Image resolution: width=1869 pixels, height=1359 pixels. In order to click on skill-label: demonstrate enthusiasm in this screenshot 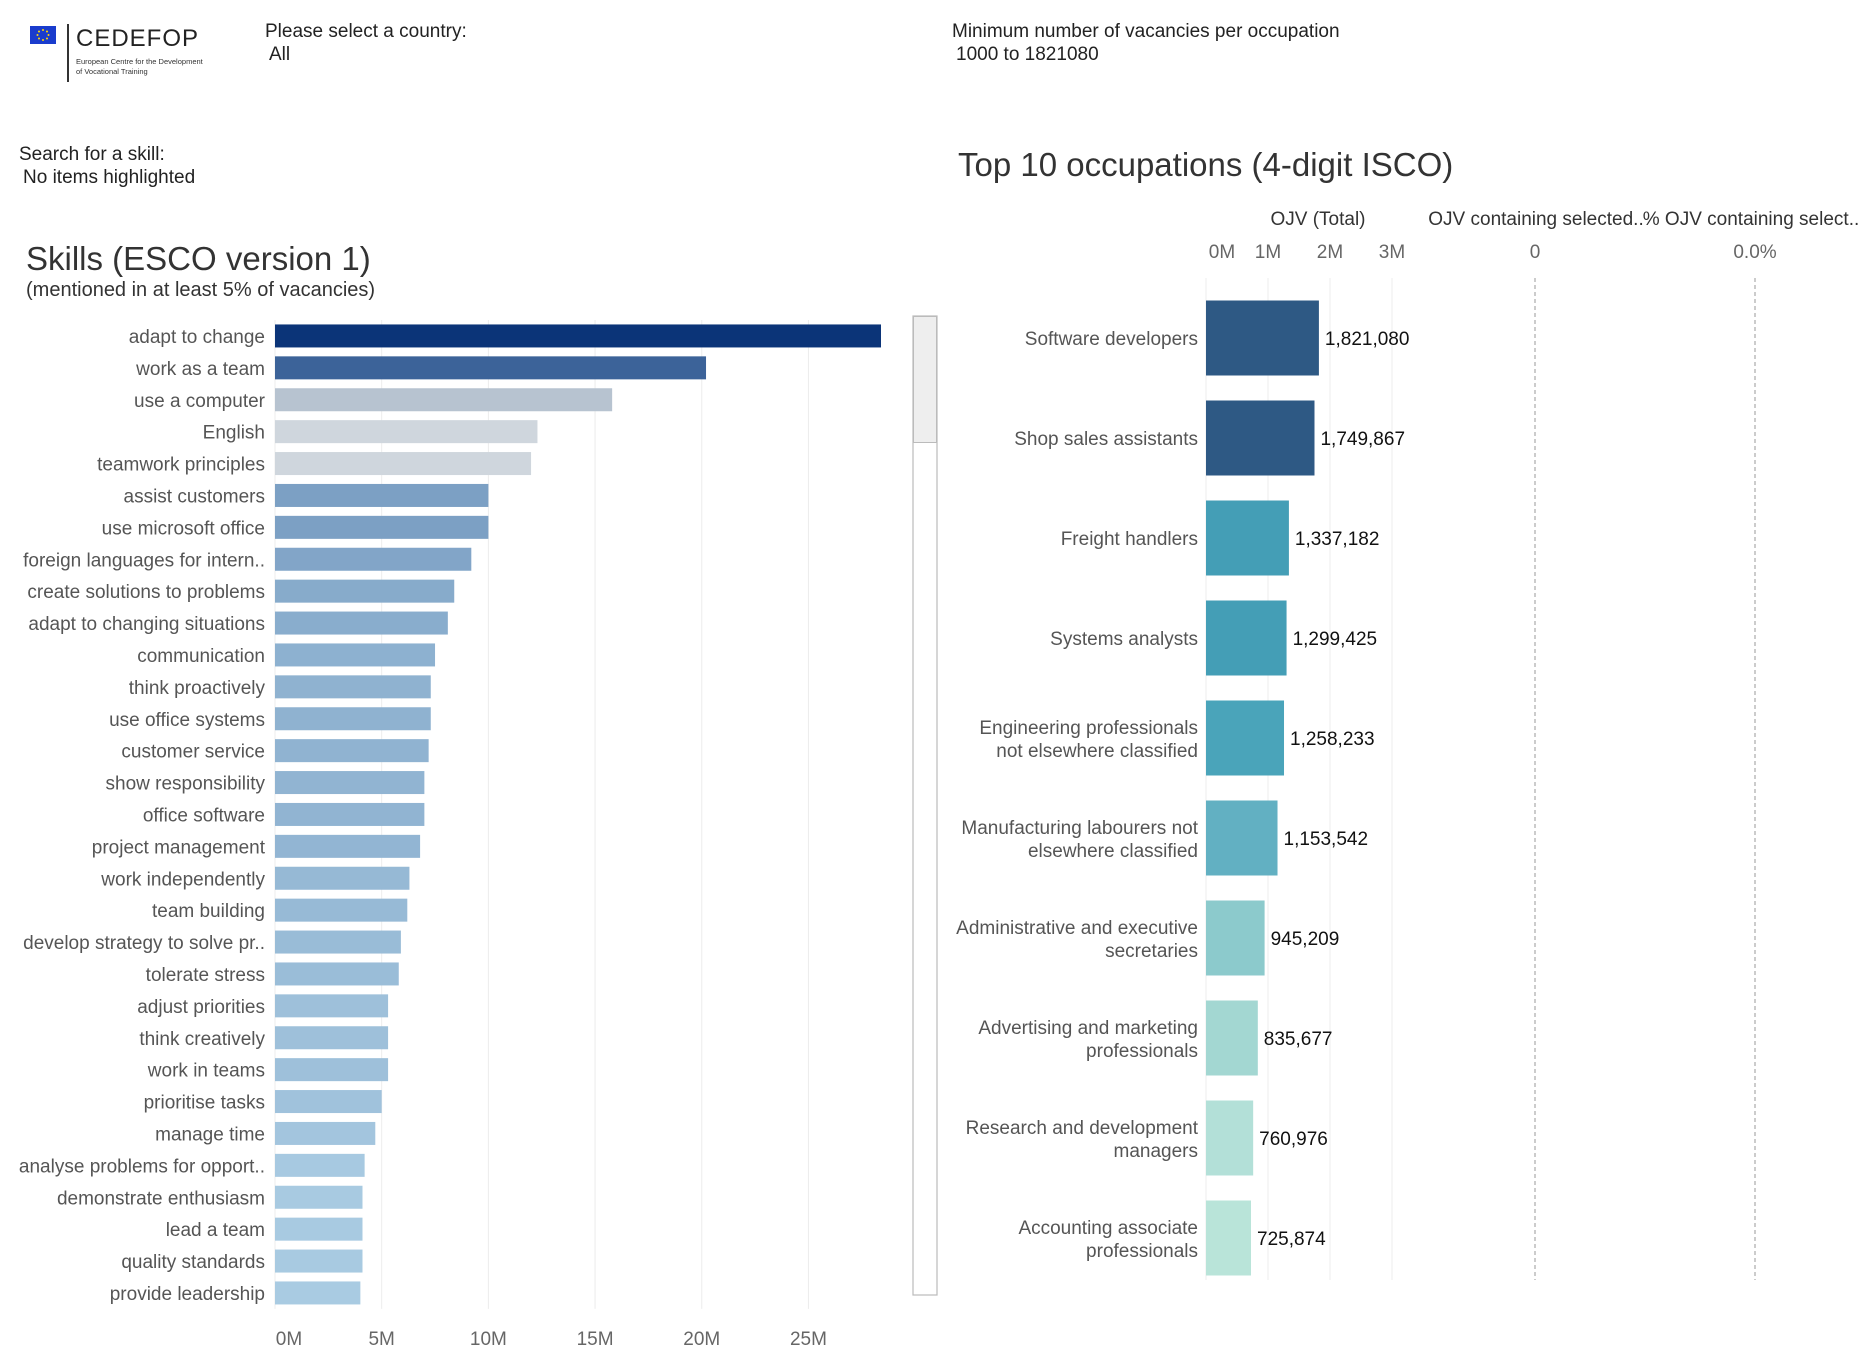, I will do `click(161, 1198)`.